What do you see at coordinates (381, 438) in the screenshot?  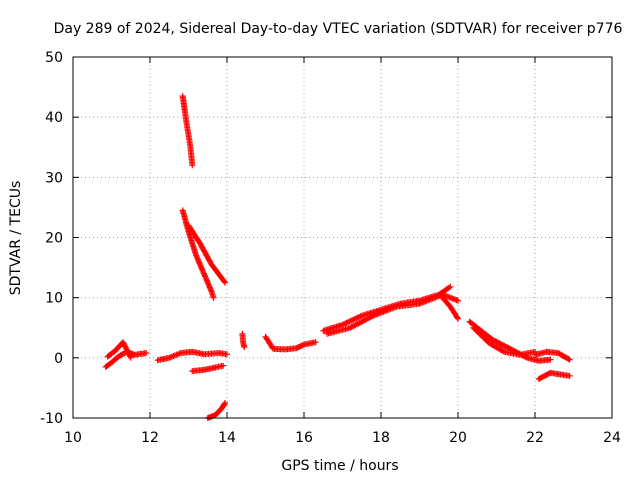 I see `x-tick-label: 18` at bounding box center [381, 438].